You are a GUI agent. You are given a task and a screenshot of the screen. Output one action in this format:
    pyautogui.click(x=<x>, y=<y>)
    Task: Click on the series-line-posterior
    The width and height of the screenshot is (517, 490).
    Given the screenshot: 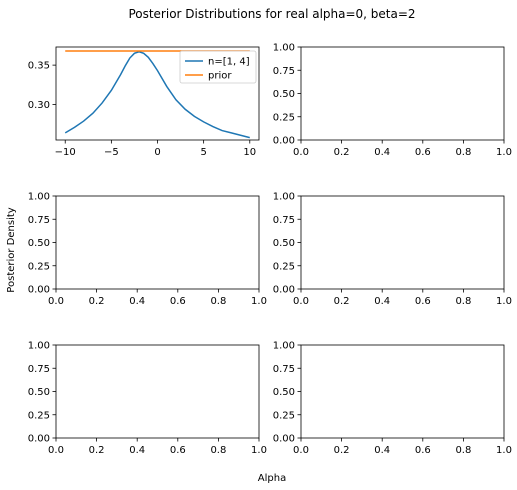 What is the action you would take?
    pyautogui.click(x=157, y=94)
    